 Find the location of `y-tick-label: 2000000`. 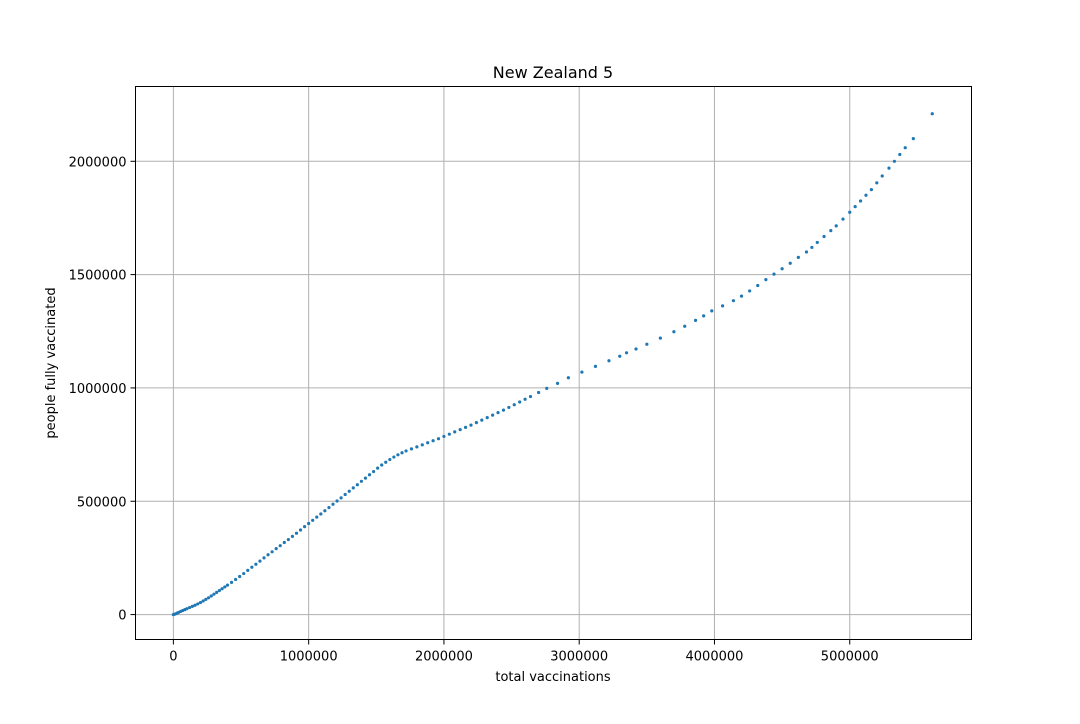

y-tick-label: 2000000 is located at coordinates (98, 162).